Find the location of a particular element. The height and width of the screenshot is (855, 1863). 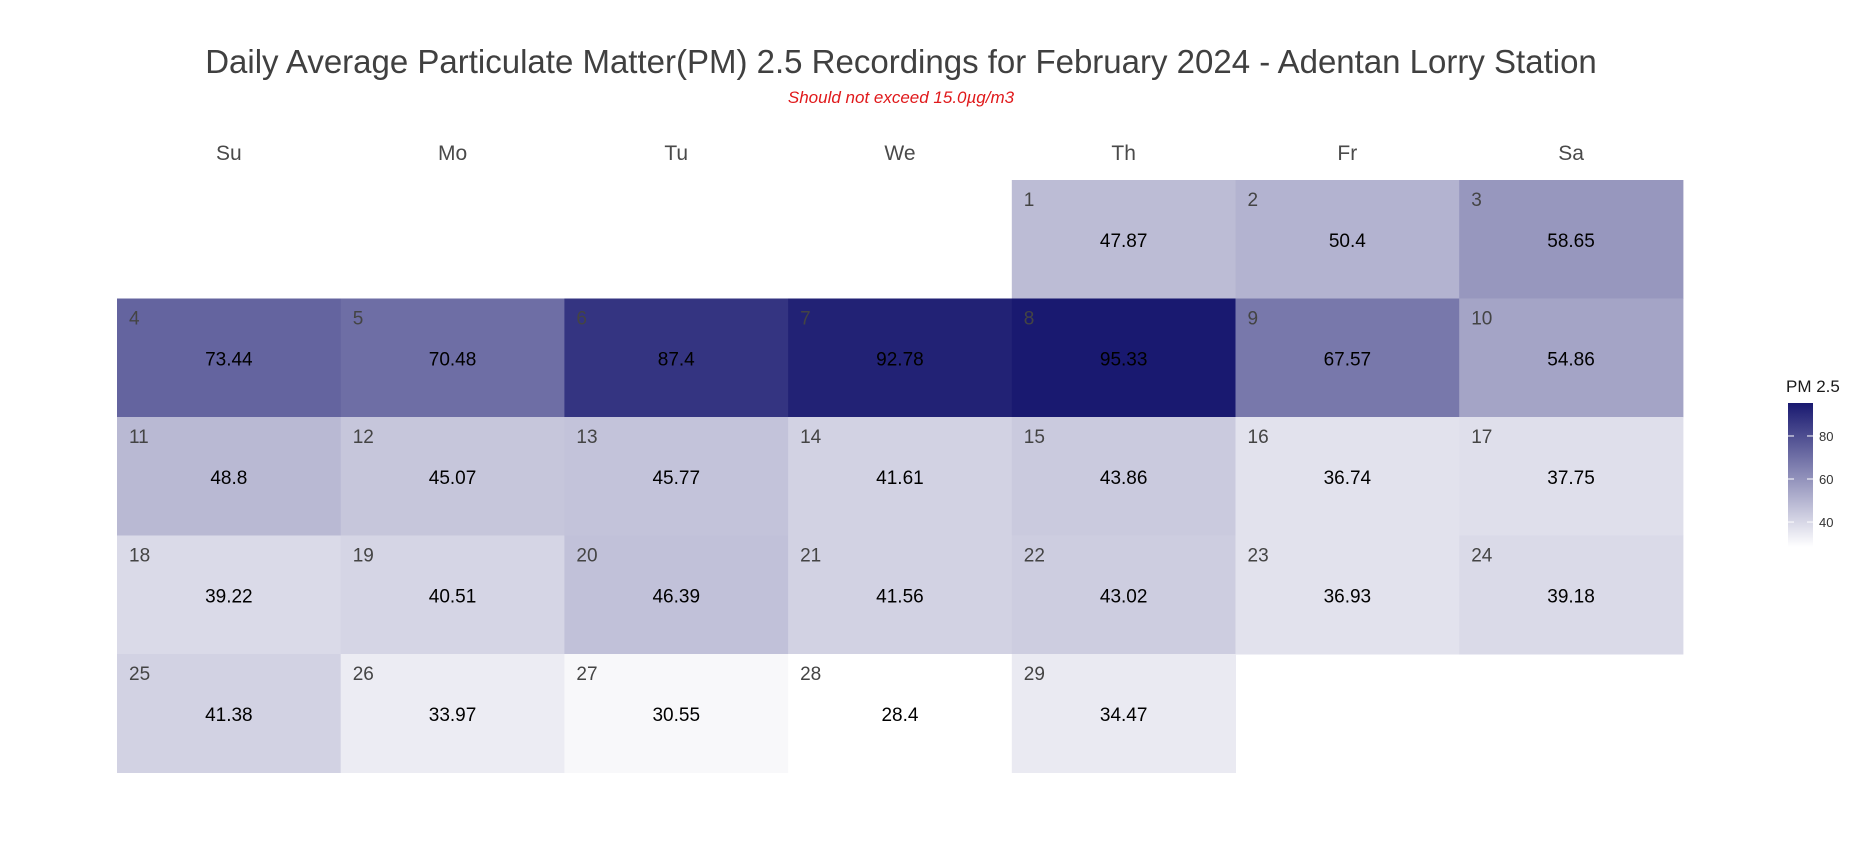

pm25-value-label: 39.22 is located at coordinates (229, 597).